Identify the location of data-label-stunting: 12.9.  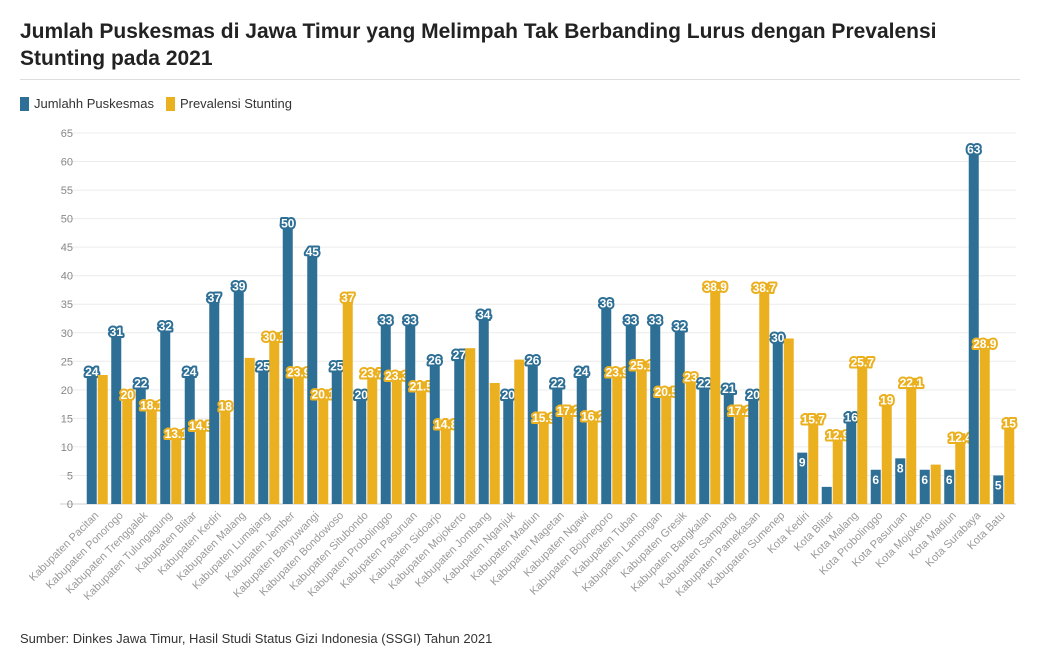
(838, 435).